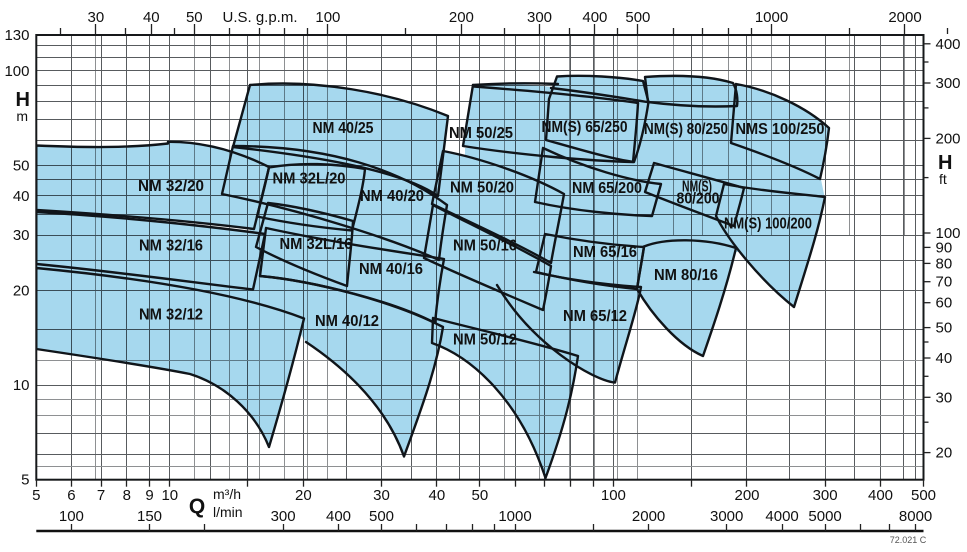  Describe the element at coordinates (149, 495) in the screenshot. I see `svg-text: 9` at that location.